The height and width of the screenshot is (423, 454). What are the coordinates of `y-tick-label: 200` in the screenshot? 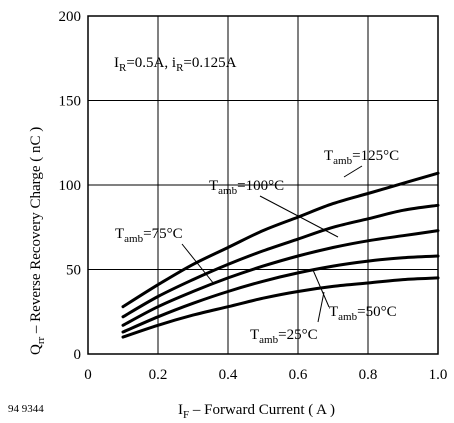 It's located at (70, 17).